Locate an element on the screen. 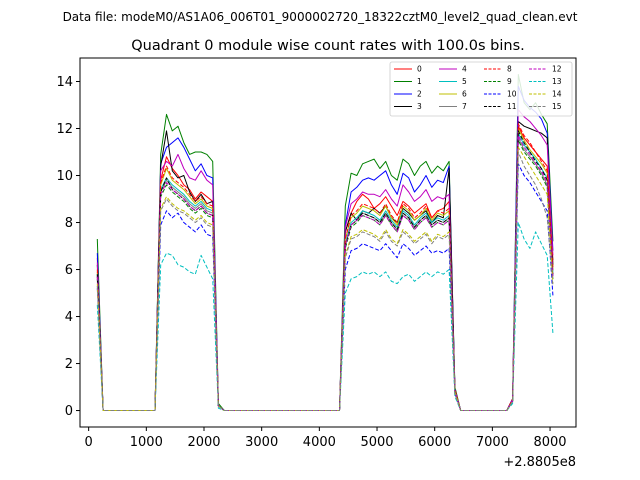 This screenshot has height=480, width=640. legend-label-1: 1 is located at coordinates (419, 81).